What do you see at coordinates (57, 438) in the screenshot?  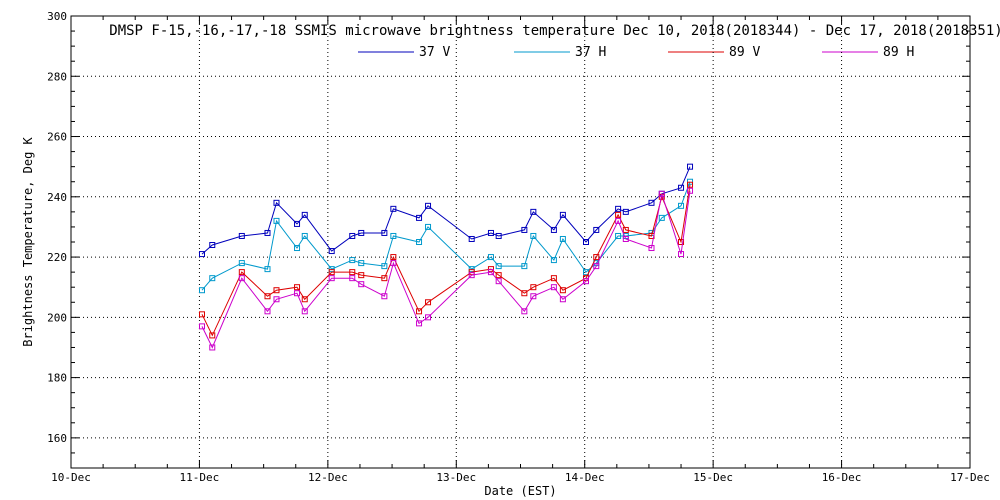 I see `y-tick-label: 160` at bounding box center [57, 438].